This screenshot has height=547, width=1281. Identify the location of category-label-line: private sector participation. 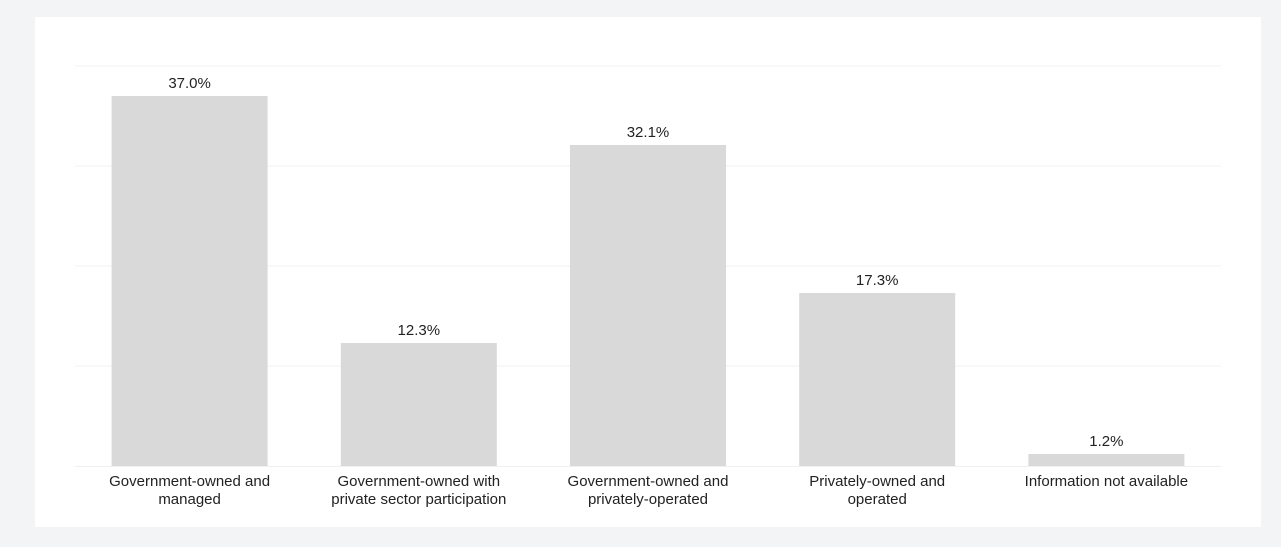
(418, 499).